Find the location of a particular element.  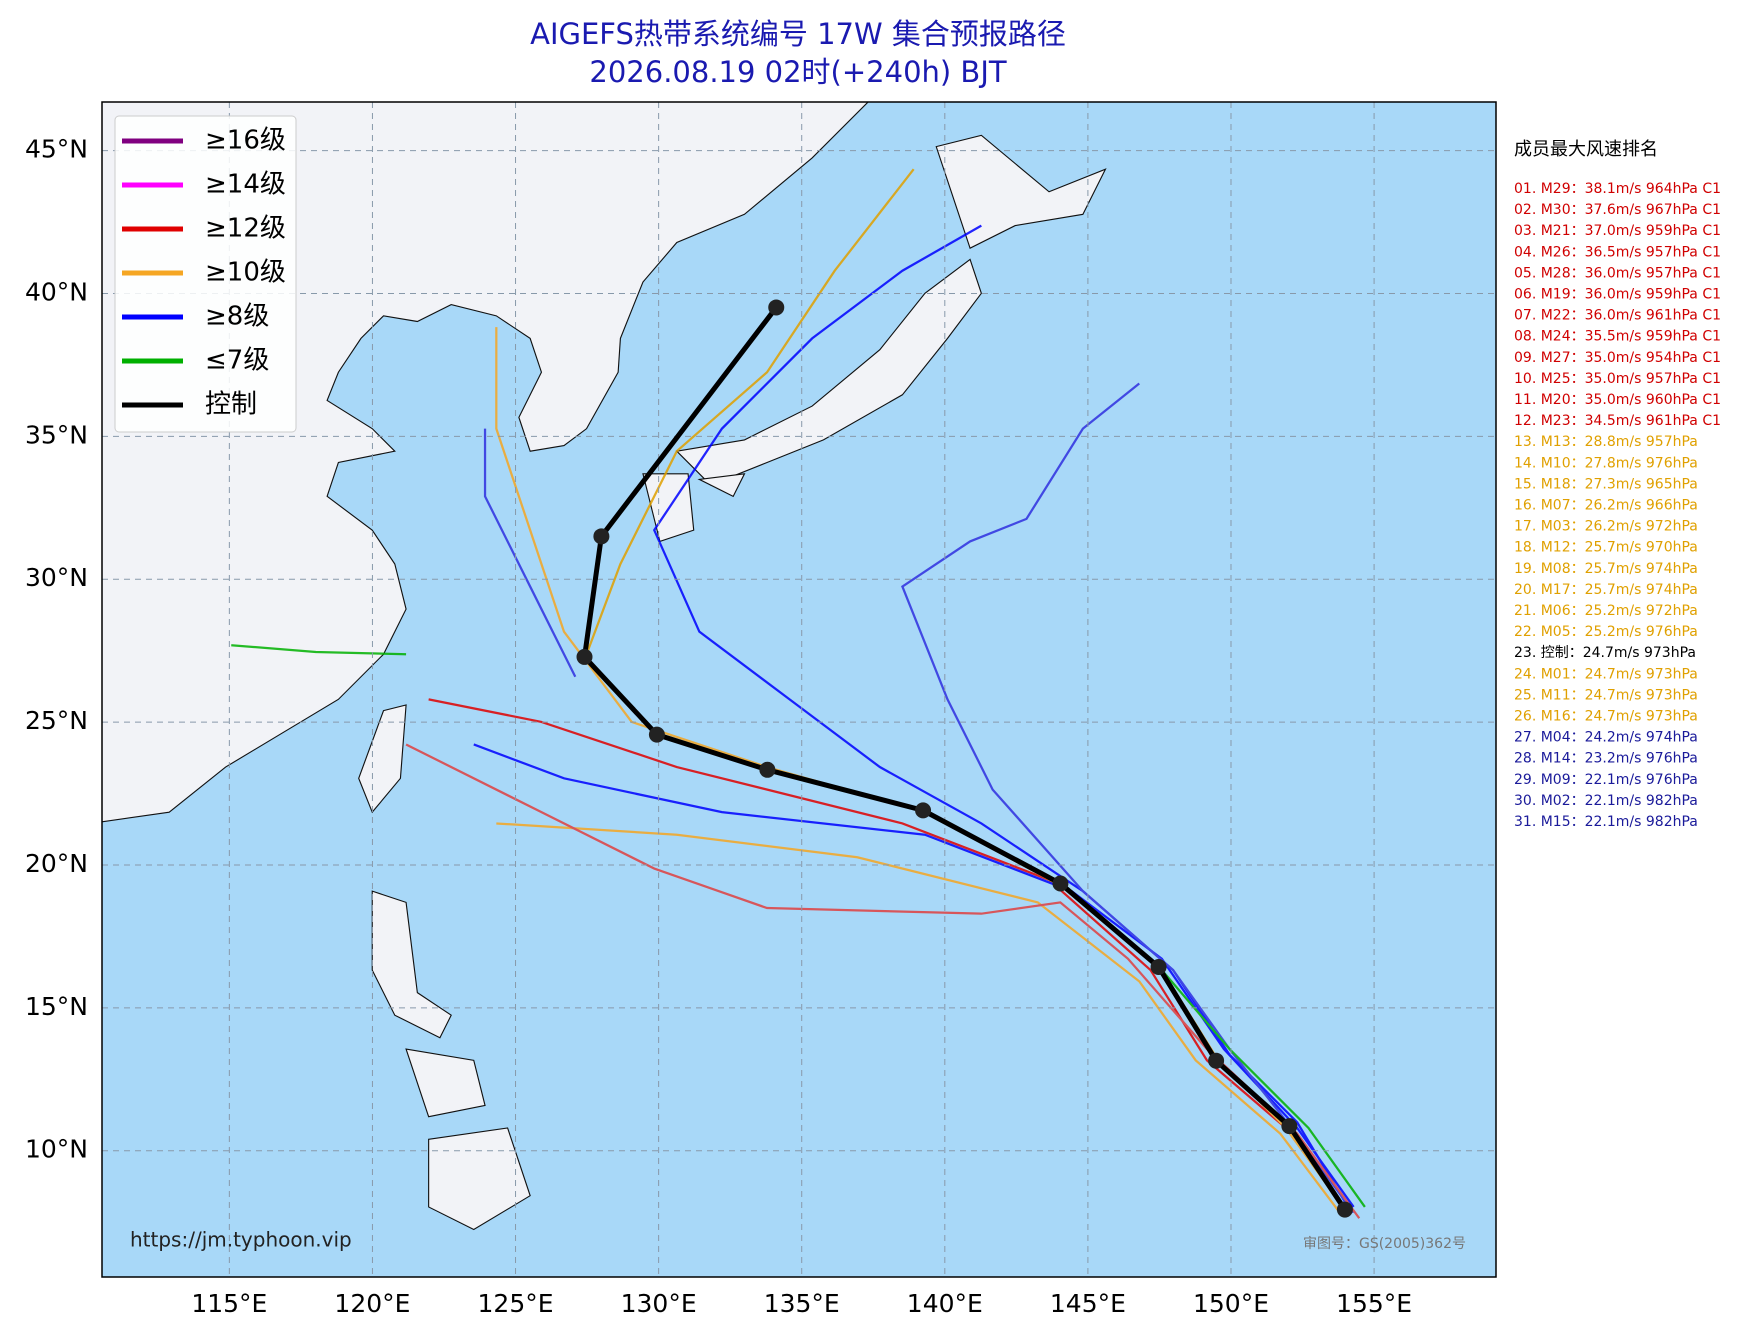

legend-label: ≥12级 is located at coordinates (245, 229).